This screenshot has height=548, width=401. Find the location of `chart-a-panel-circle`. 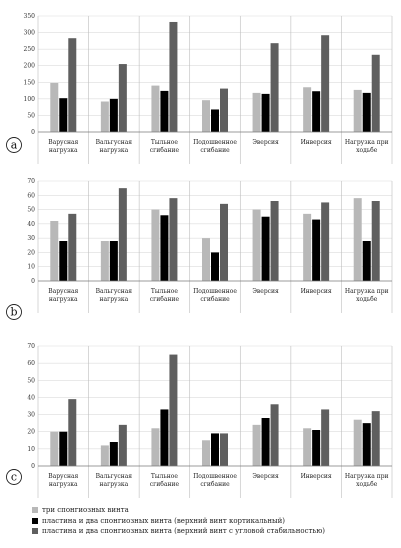

chart-a-panel-circle is located at coordinates (14, 145).